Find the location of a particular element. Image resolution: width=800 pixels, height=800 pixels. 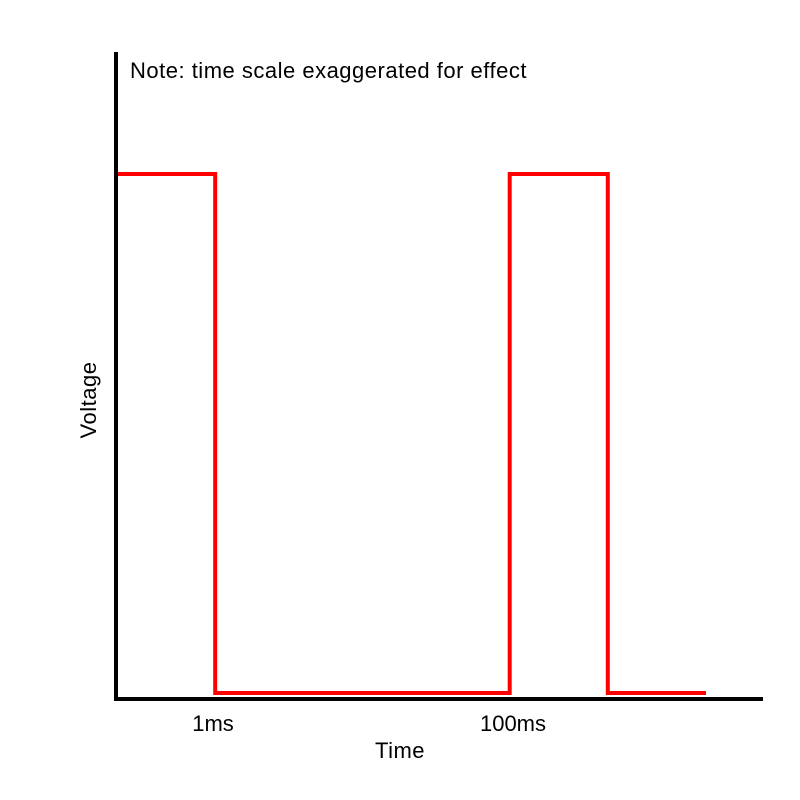

y-axis-title: Voltage is located at coordinates (88, 400).